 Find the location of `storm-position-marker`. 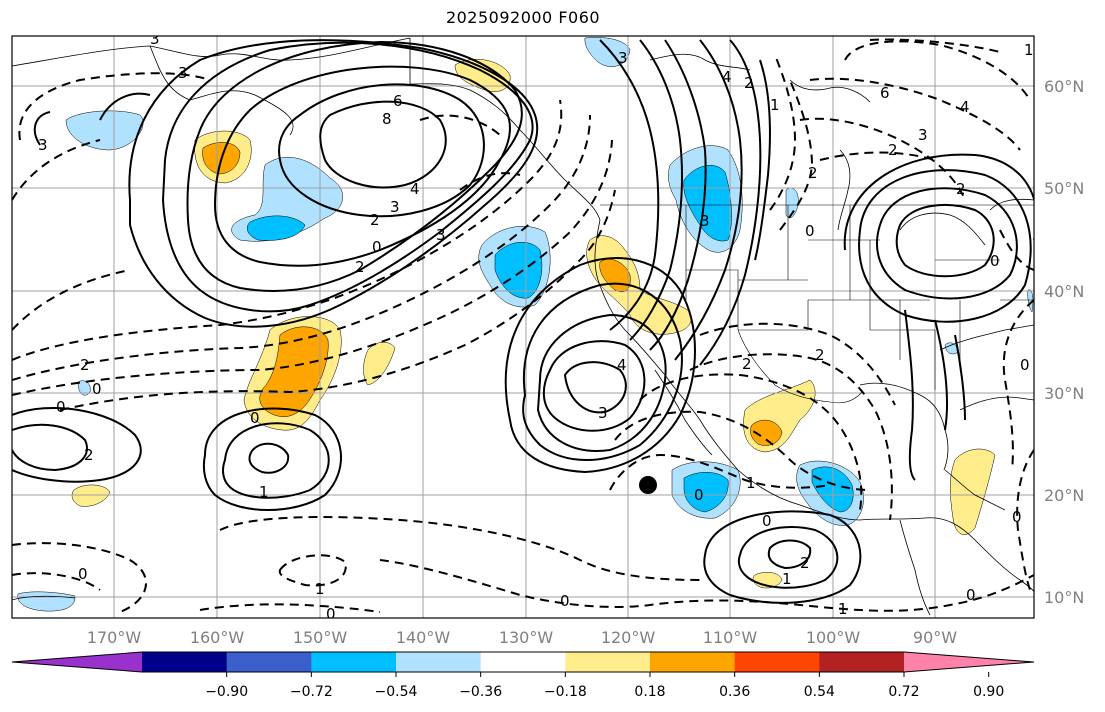

storm-position-marker is located at coordinates (648, 485).